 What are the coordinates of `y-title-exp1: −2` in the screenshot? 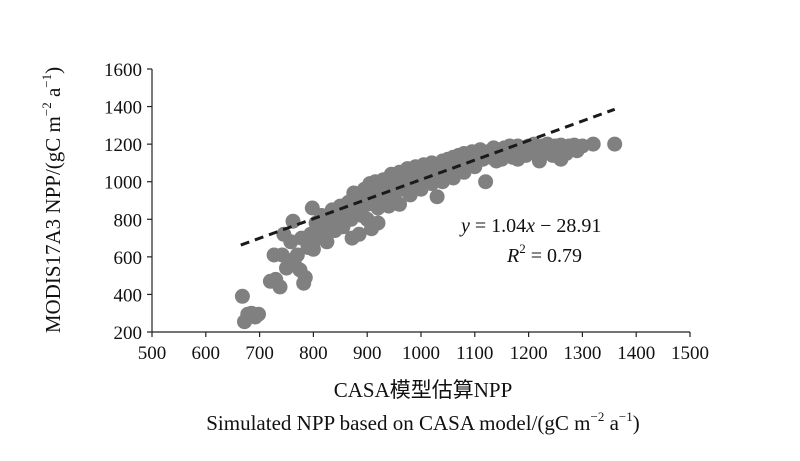 It's located at (46, 109).